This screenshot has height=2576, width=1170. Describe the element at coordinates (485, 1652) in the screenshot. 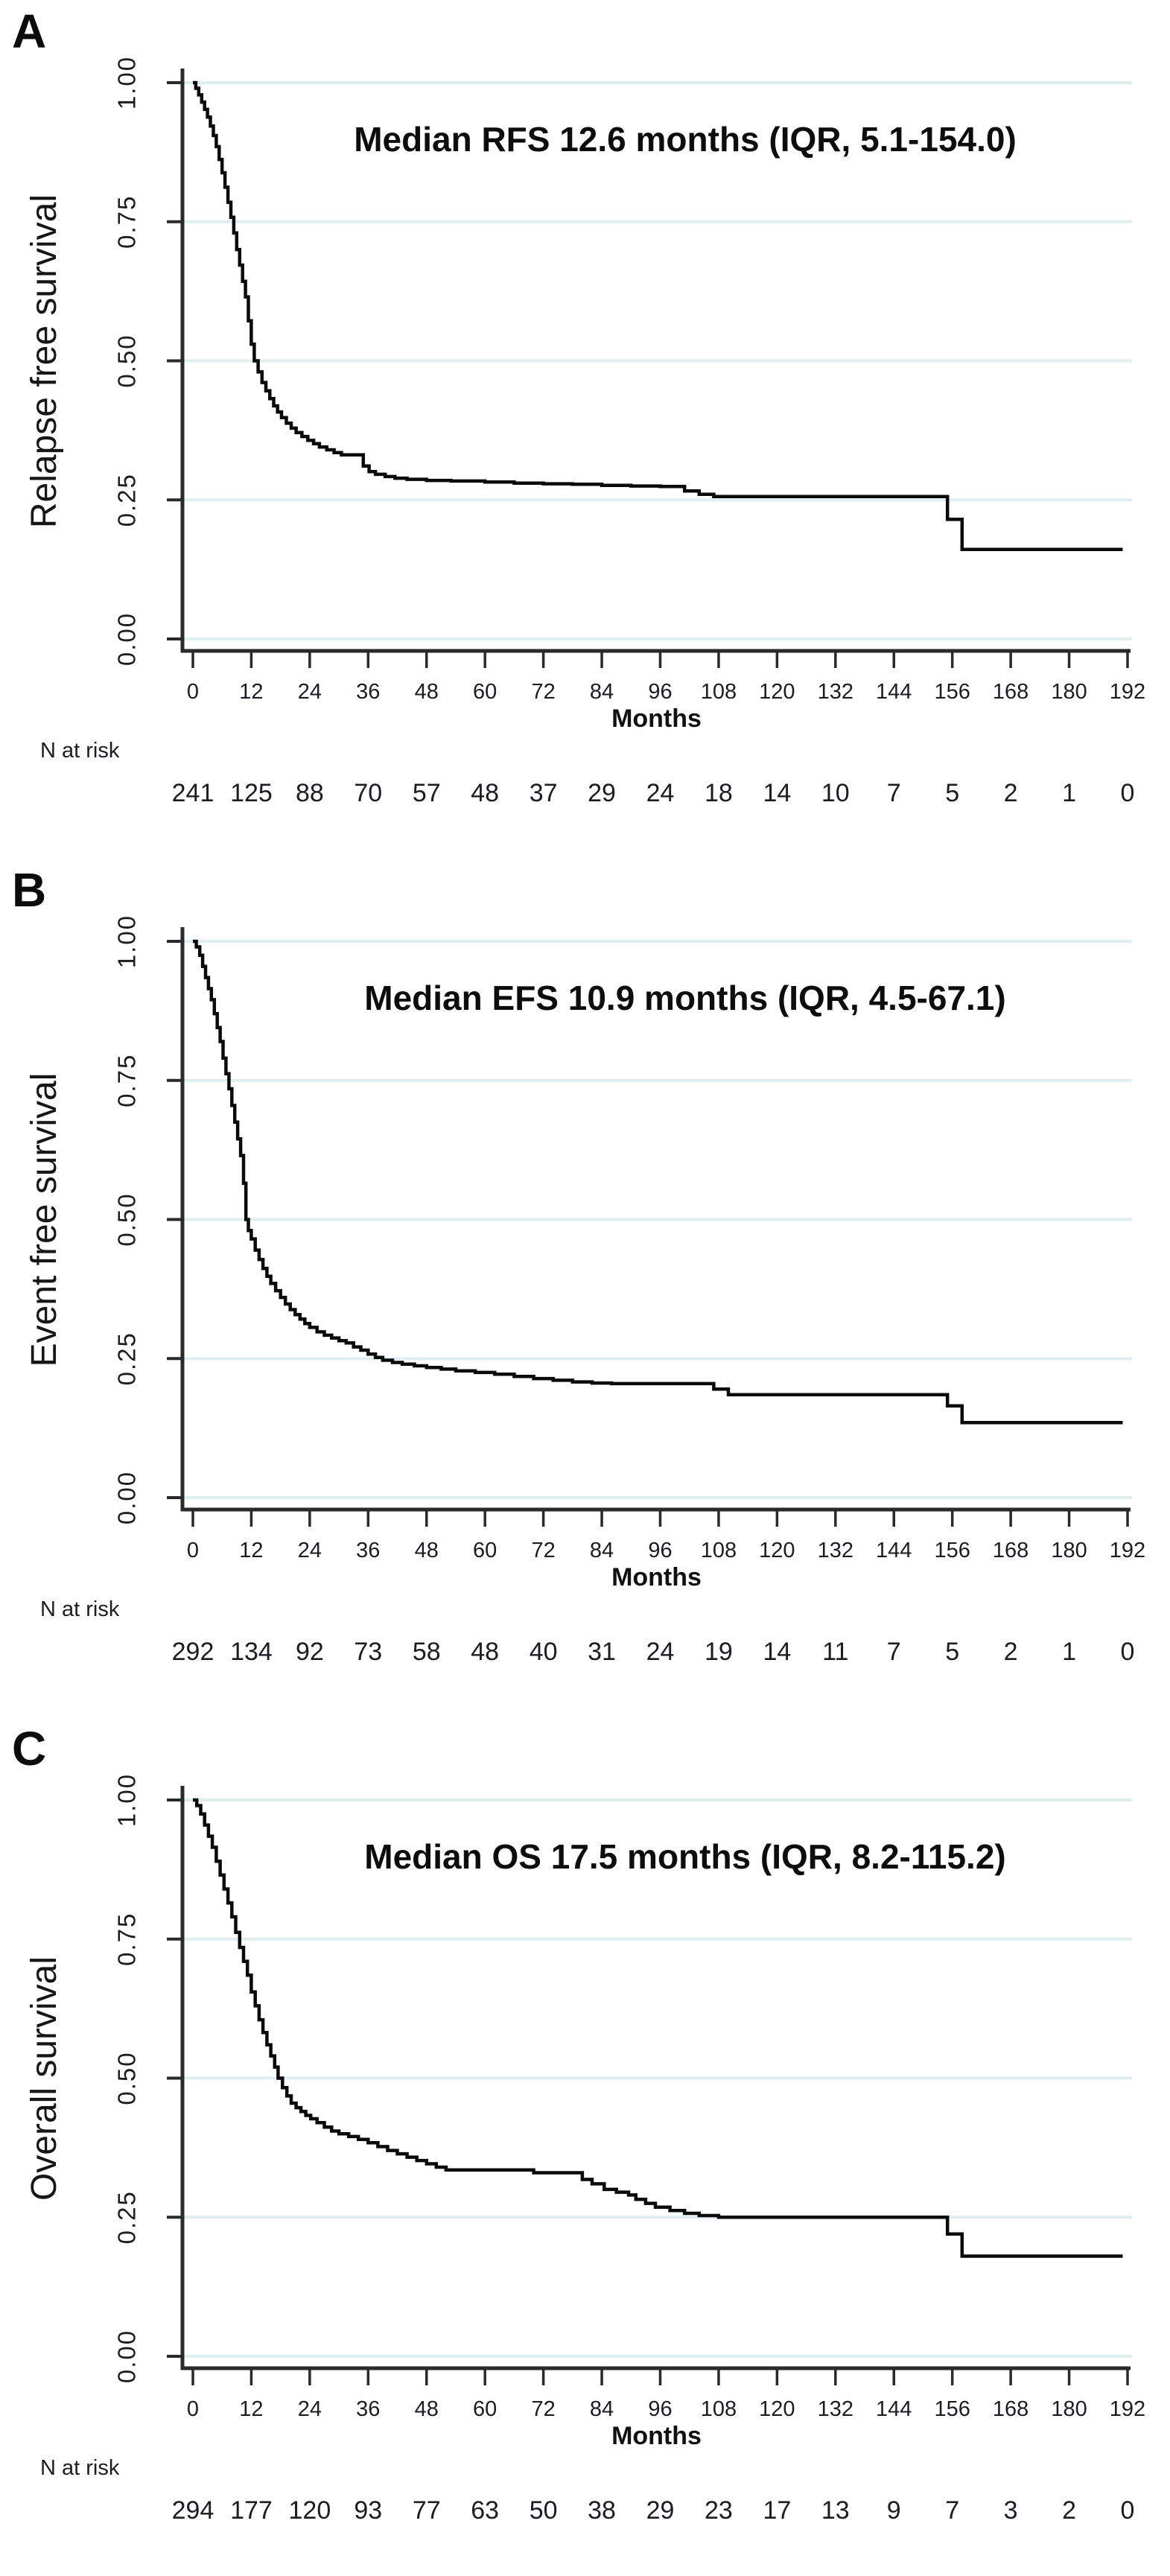

I see `at-risk-count: 48` at that location.